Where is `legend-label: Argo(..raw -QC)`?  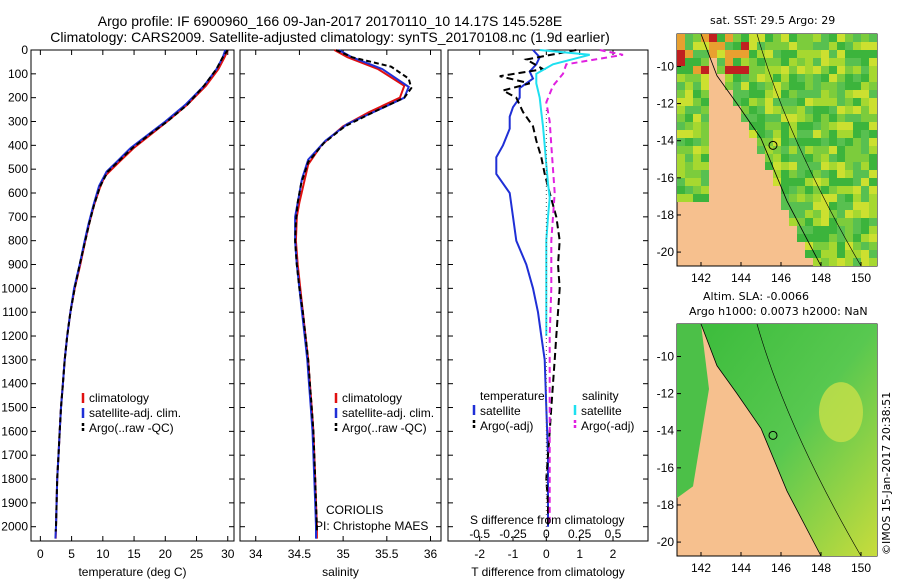 legend-label: Argo(..raw -QC) is located at coordinates (131, 428).